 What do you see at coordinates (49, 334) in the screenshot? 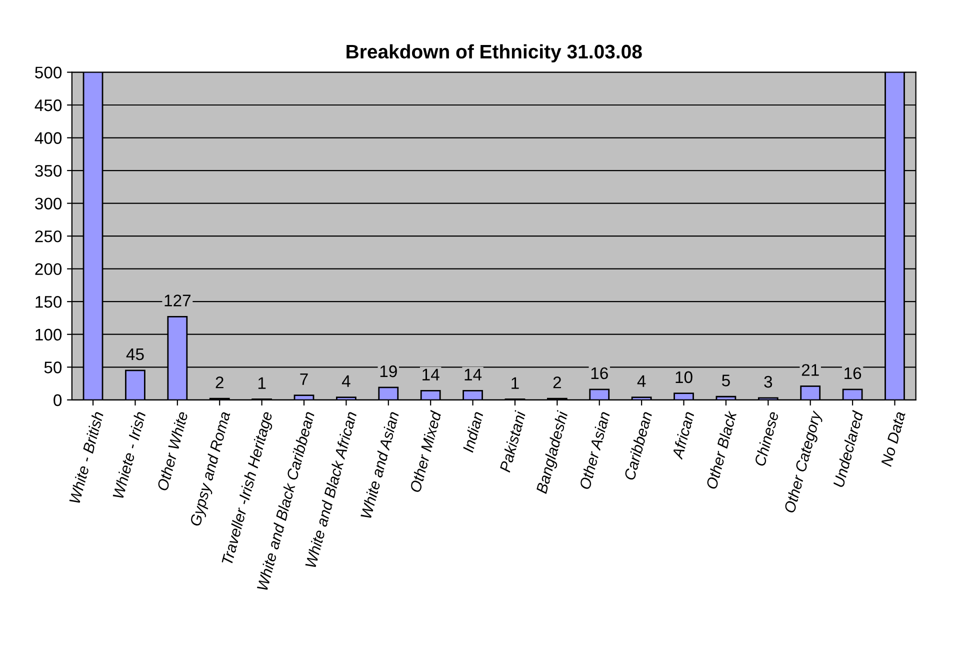
I see `y-tick-label: 100` at bounding box center [49, 334].